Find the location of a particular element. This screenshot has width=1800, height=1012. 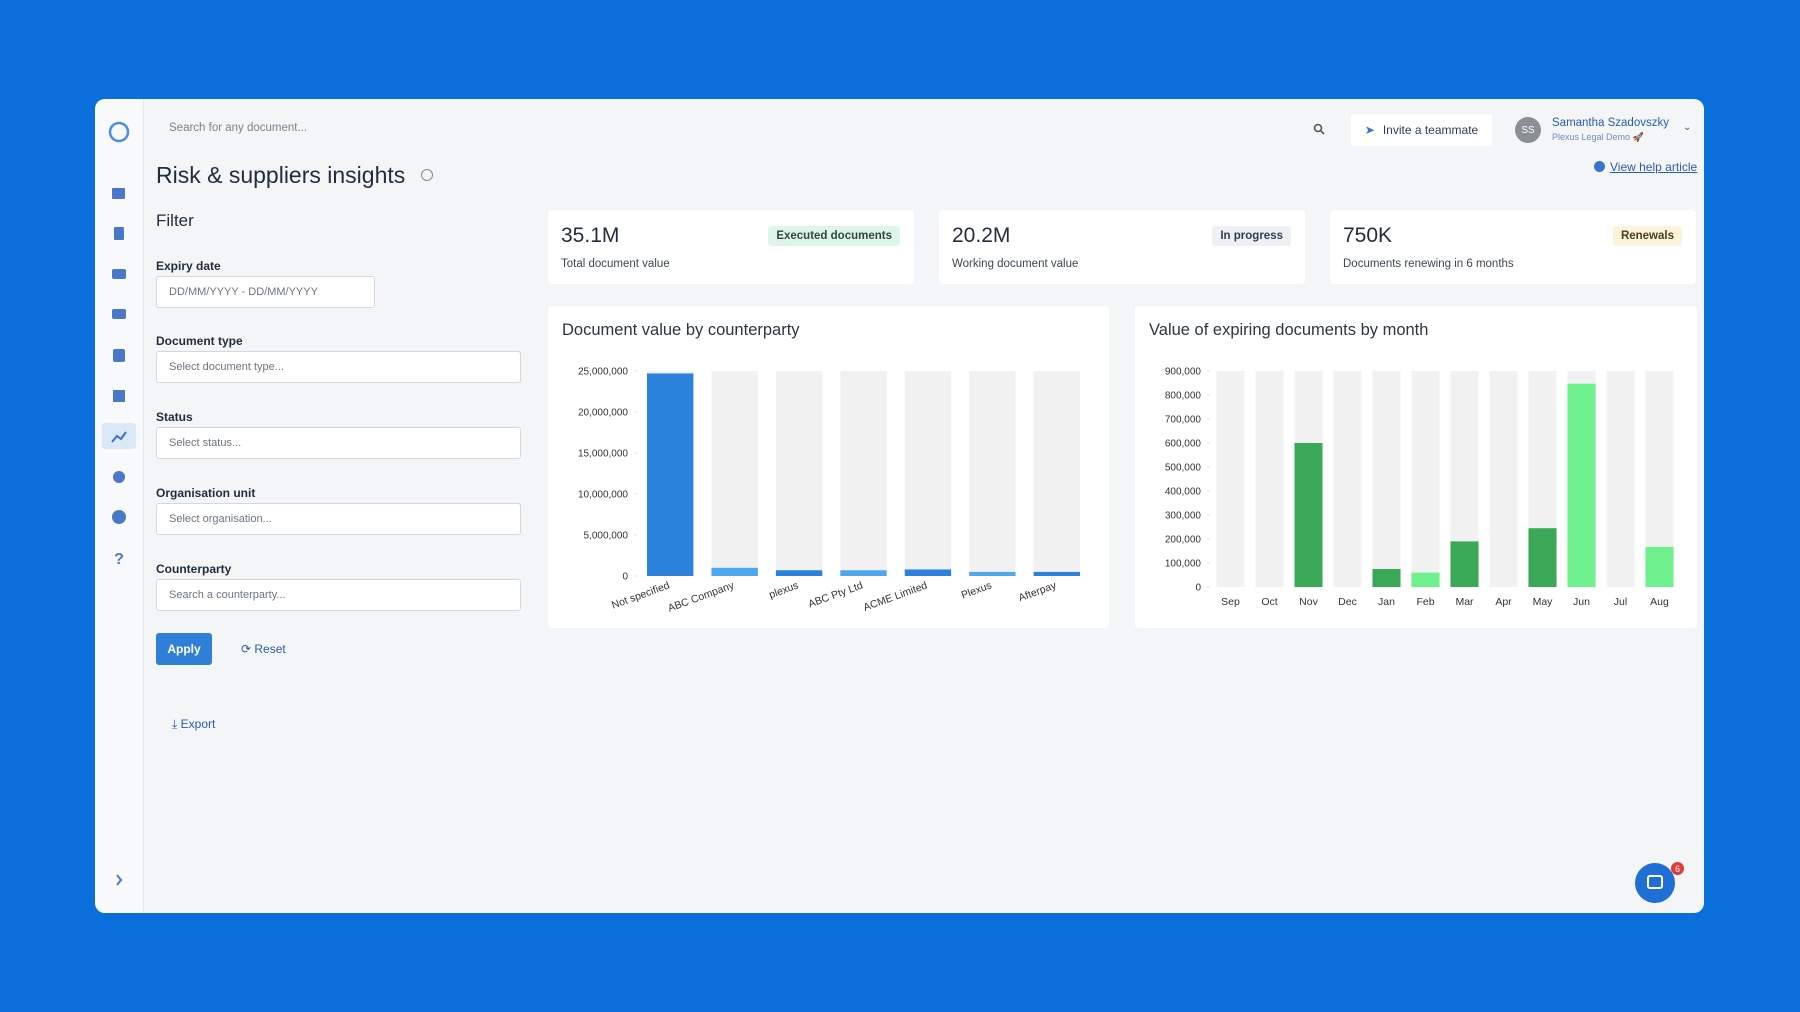

kpi-value: 750K is located at coordinates (1368, 235).